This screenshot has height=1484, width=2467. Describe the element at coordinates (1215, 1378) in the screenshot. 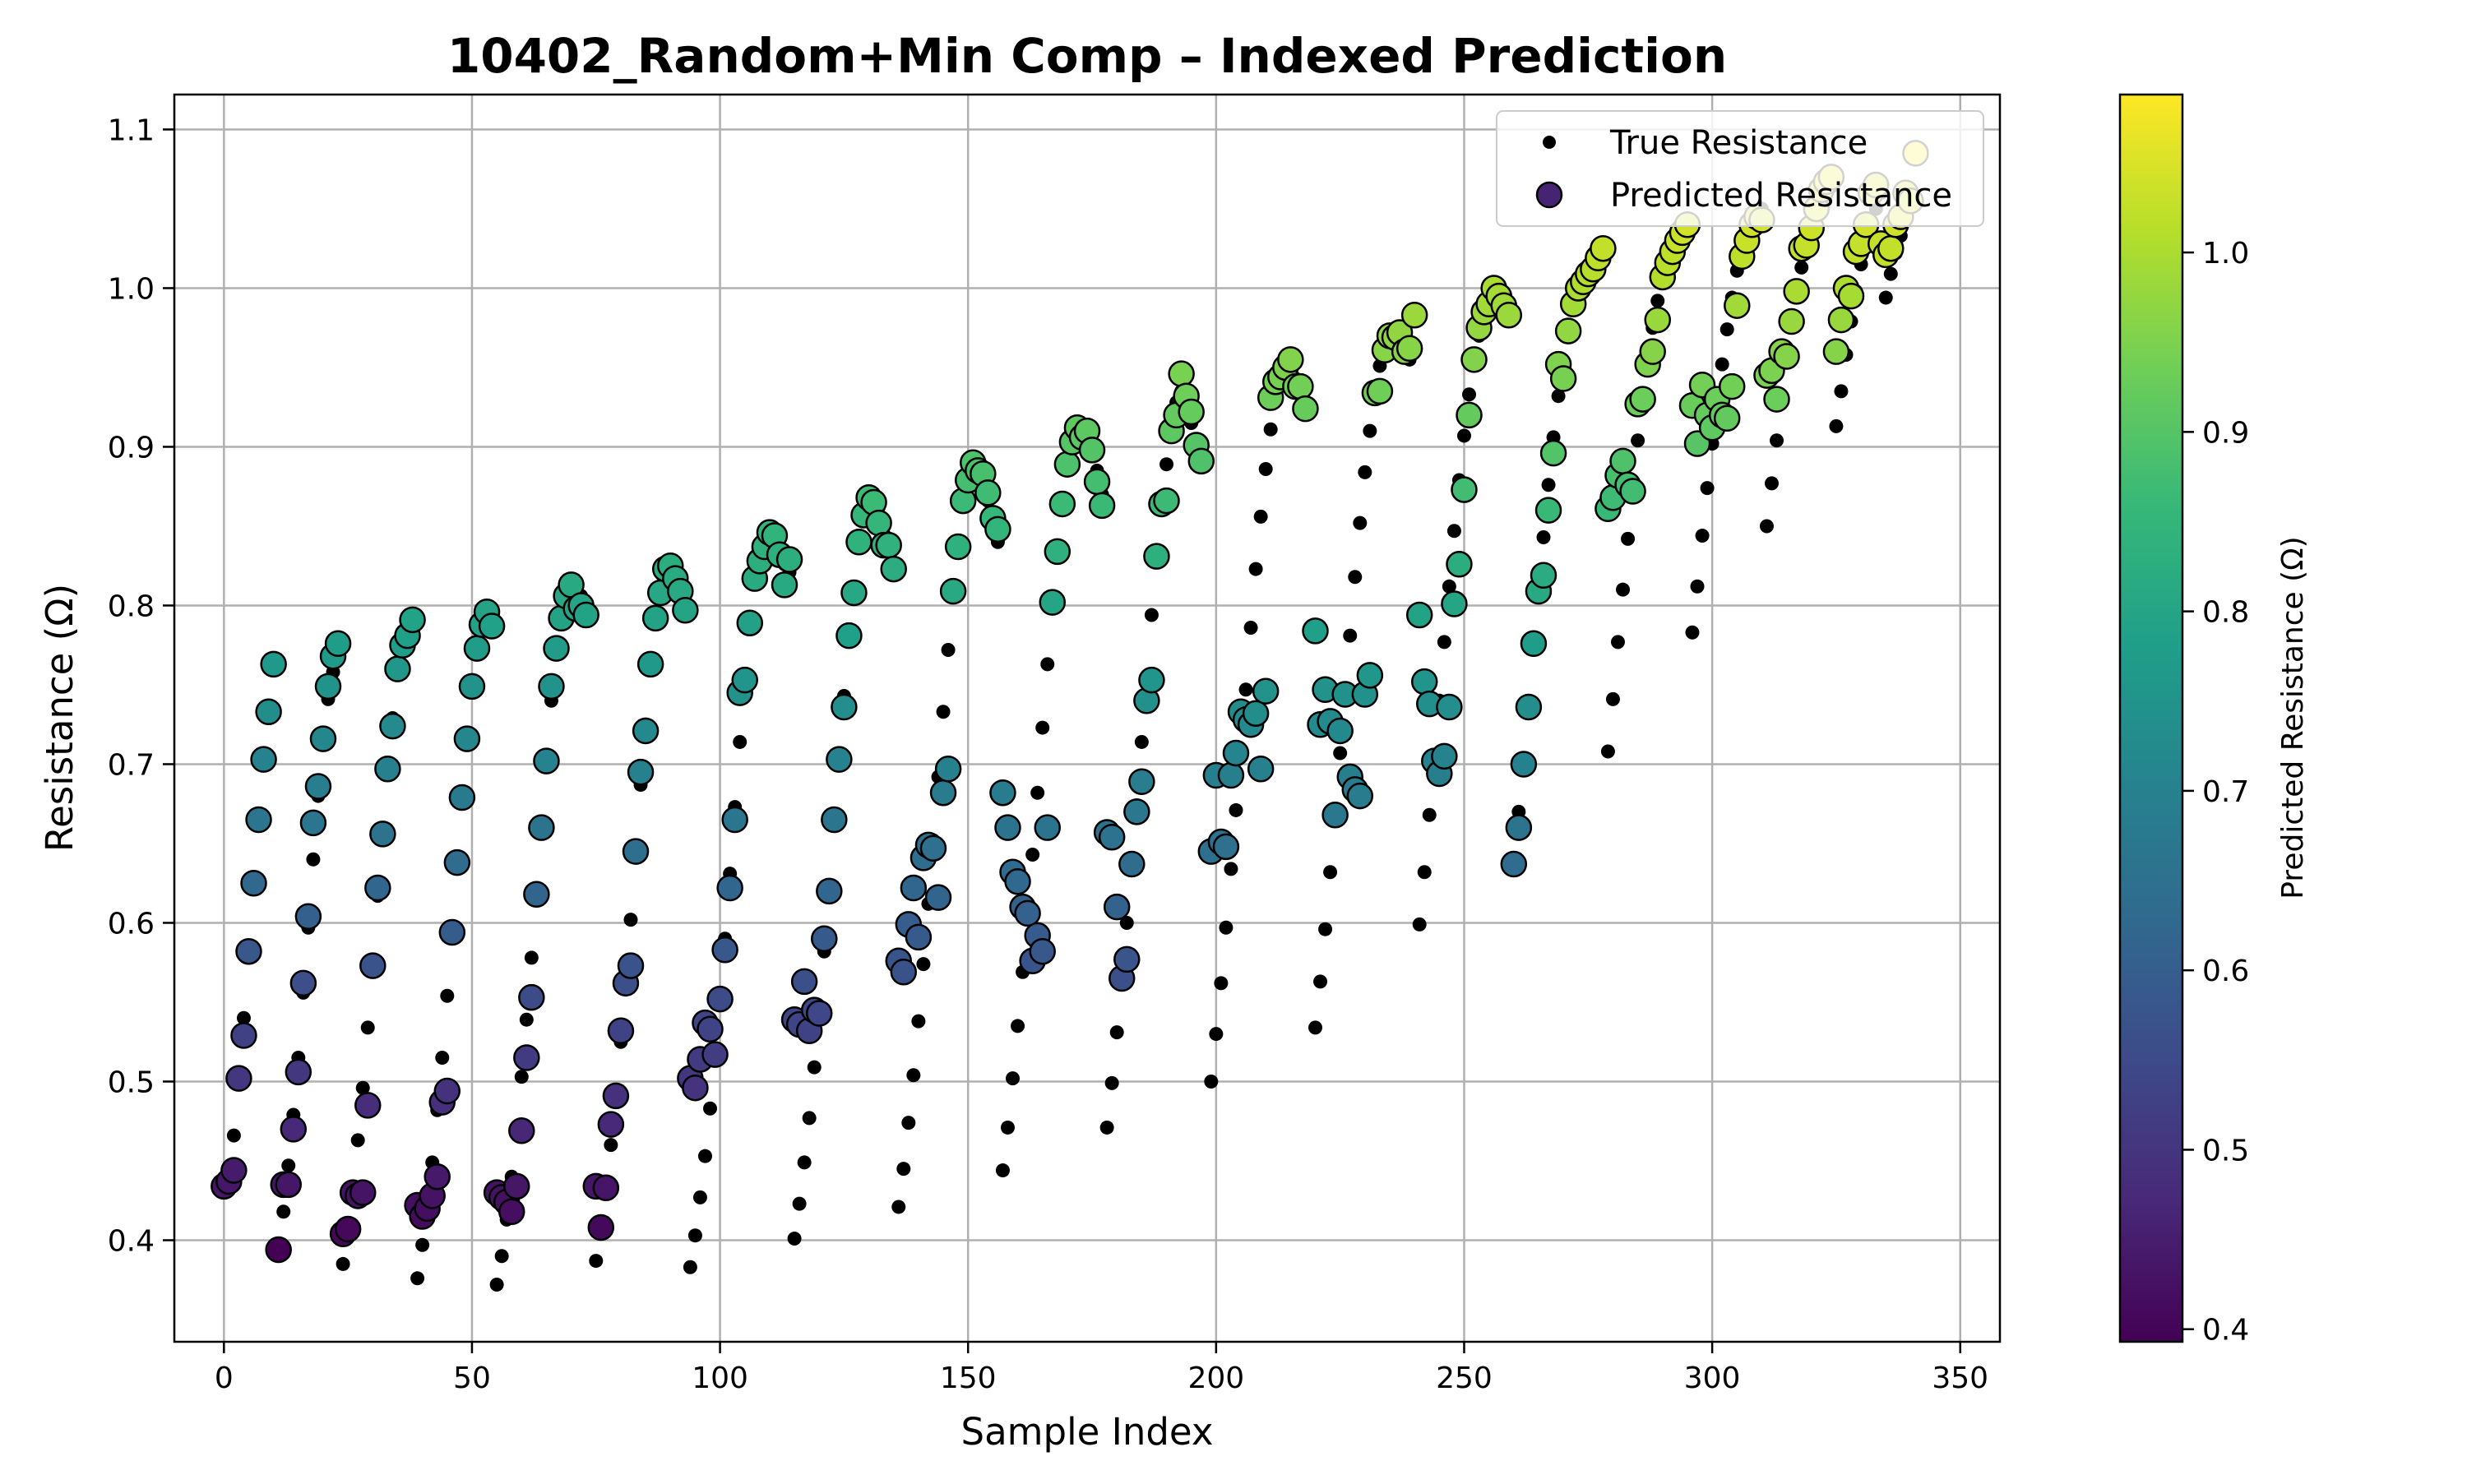

I see `x-tick-label: 200` at that location.